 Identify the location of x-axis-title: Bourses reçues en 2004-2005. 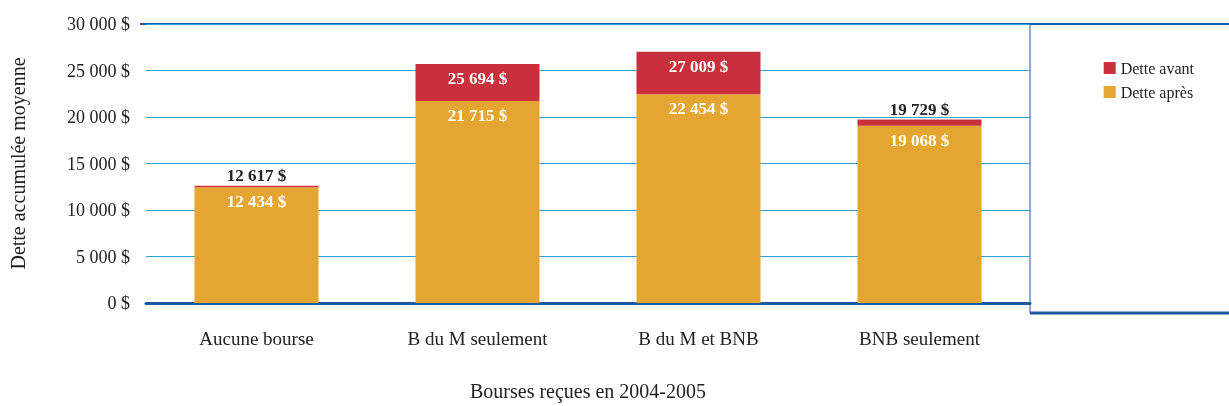
(588, 391).